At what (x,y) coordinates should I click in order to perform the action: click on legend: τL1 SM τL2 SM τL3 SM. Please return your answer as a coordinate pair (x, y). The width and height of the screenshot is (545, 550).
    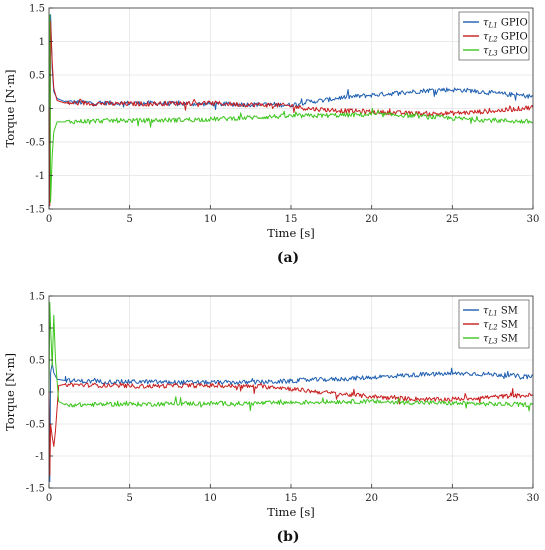
    Looking at the image, I should click on (494, 324).